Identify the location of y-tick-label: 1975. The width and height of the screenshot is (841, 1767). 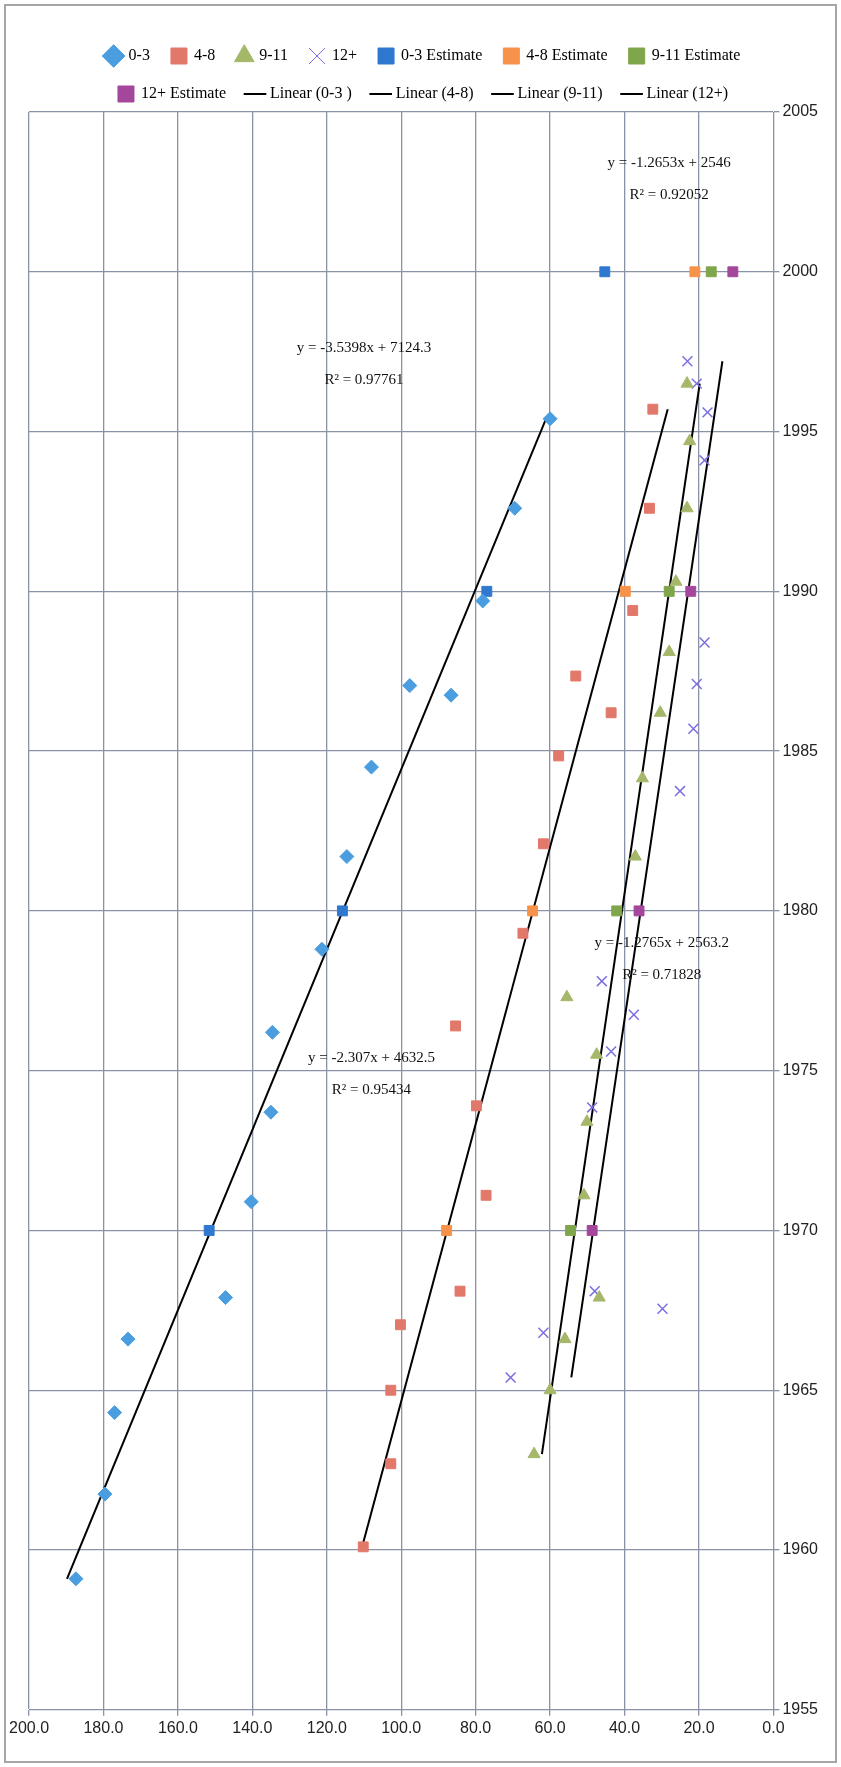
(800, 1070).